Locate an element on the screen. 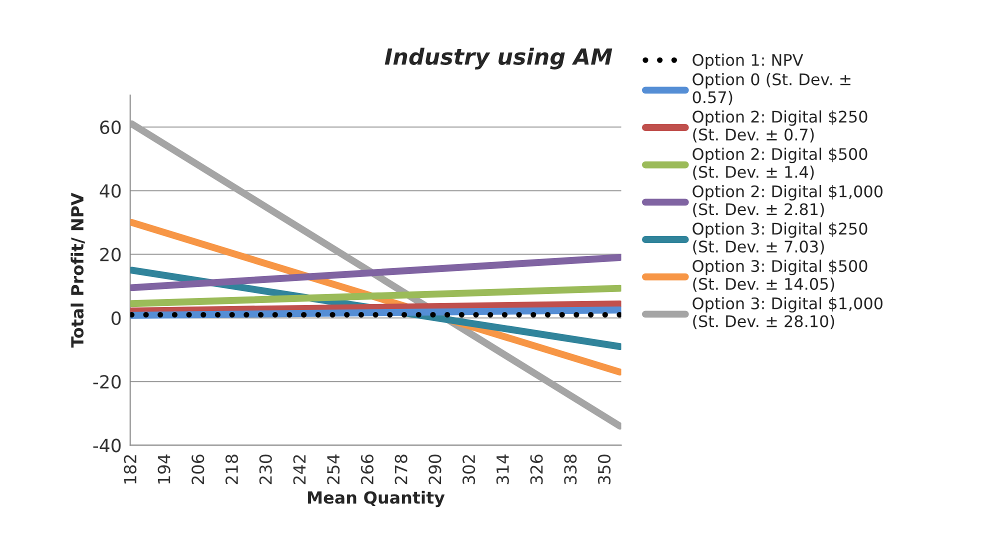 The height and width of the screenshot is (560, 994). y-tick-label: 20 is located at coordinates (110, 255).